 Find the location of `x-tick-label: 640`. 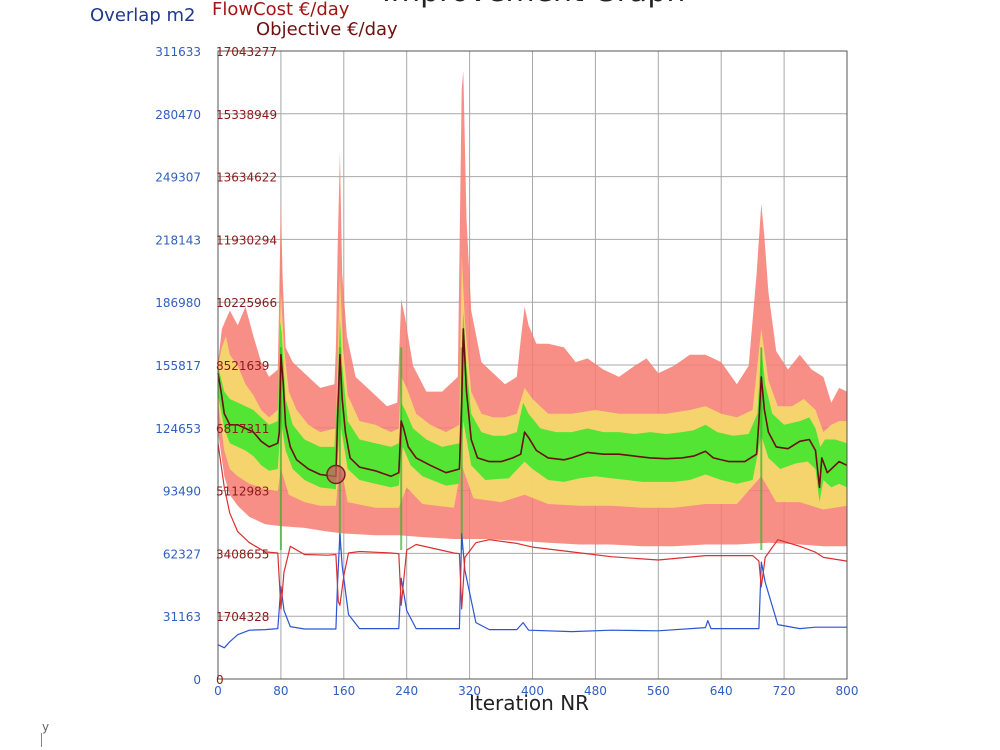

x-tick-label: 640 is located at coordinates (721, 691).